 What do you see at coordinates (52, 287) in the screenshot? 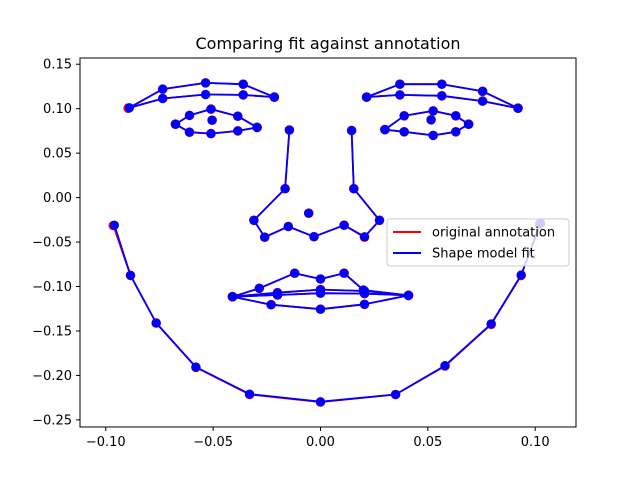
I see `y-tick-label: −0.10` at bounding box center [52, 287].